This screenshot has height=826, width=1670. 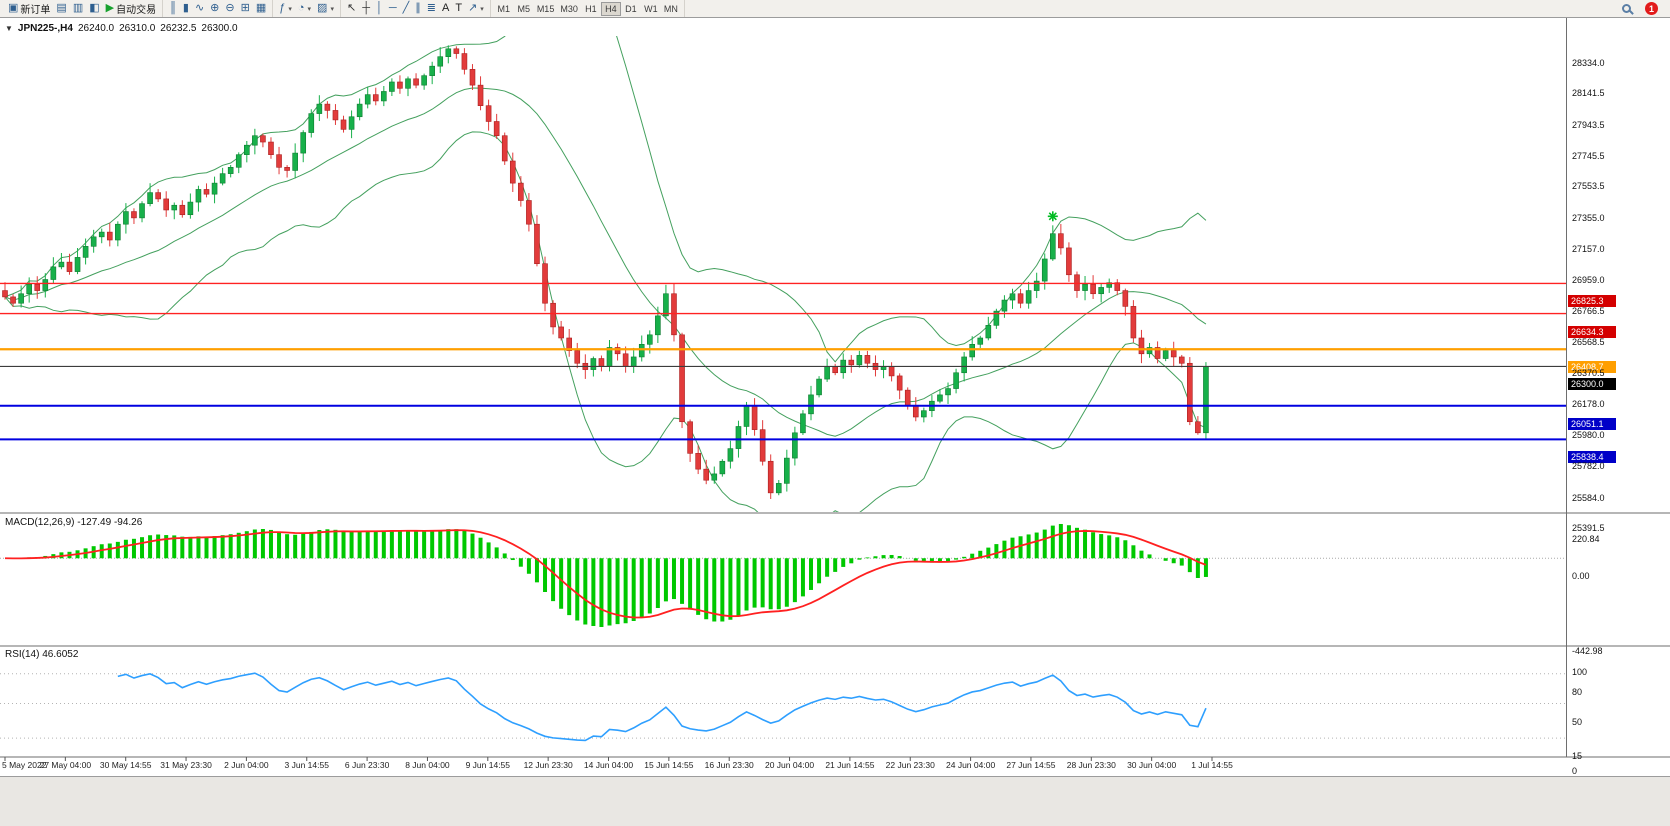 I want to click on chart-collapse-icon: ▼, so click(x=9, y=28).